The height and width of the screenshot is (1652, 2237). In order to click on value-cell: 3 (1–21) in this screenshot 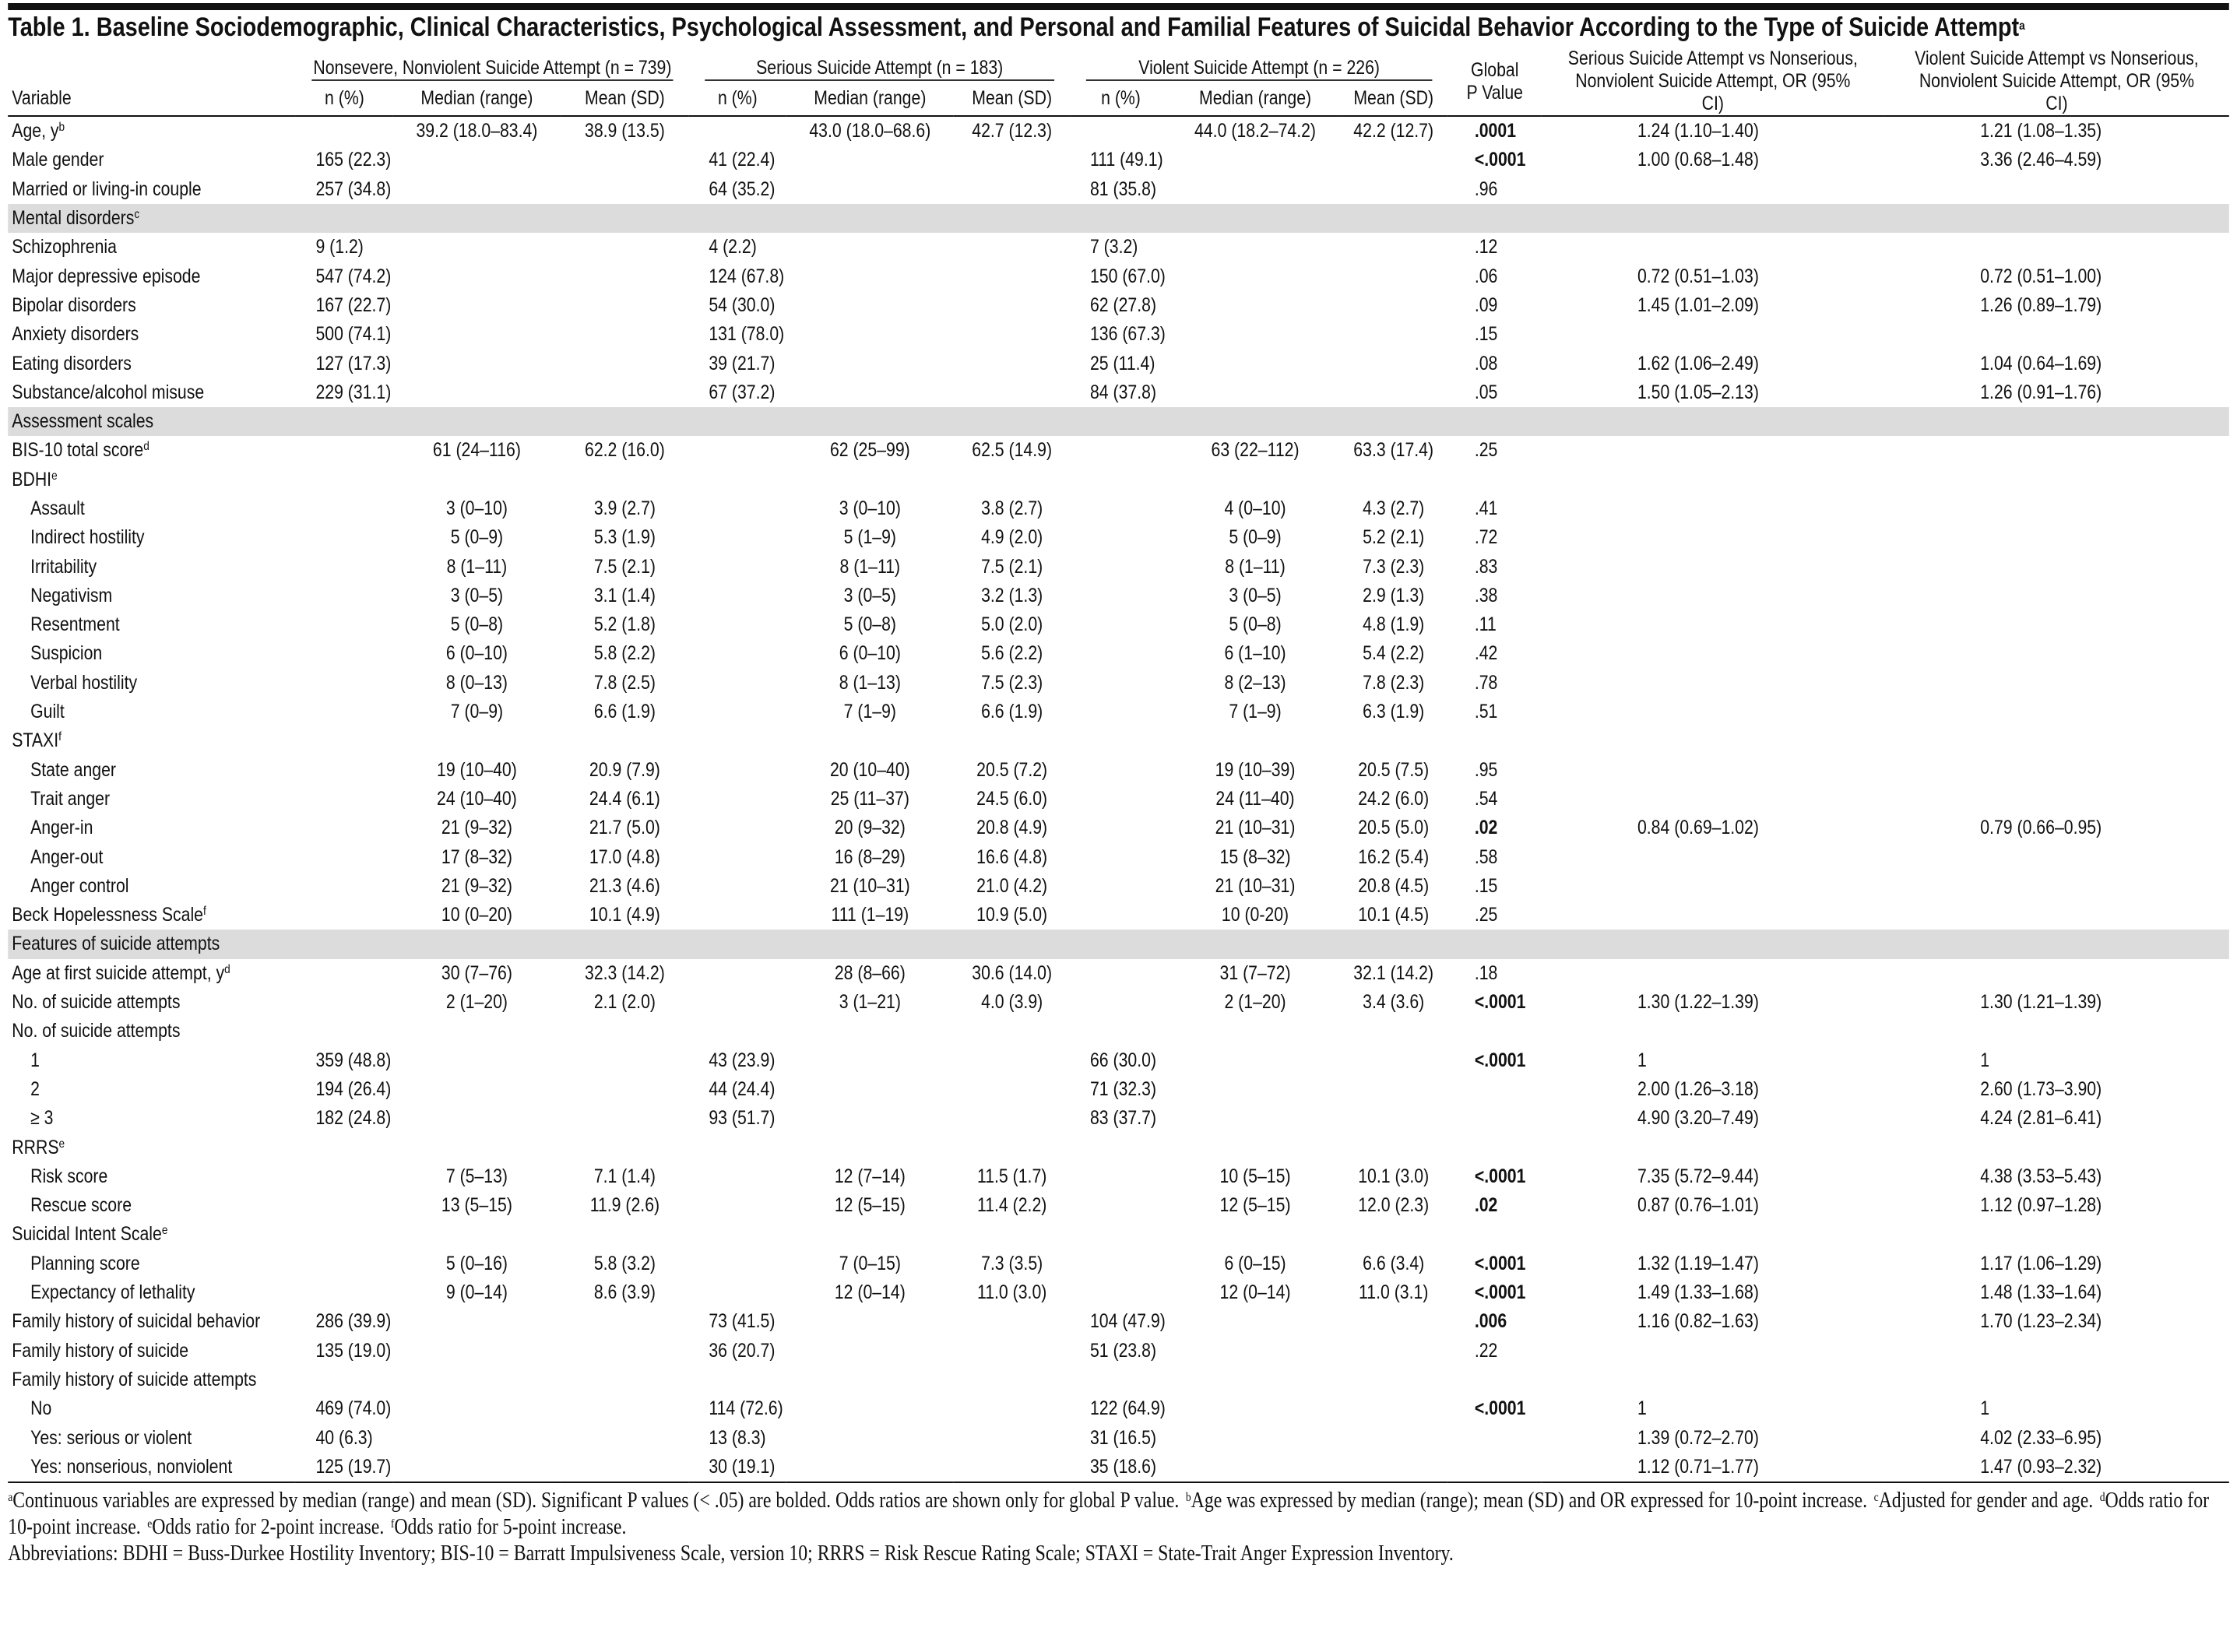, I will do `click(870, 1002)`.